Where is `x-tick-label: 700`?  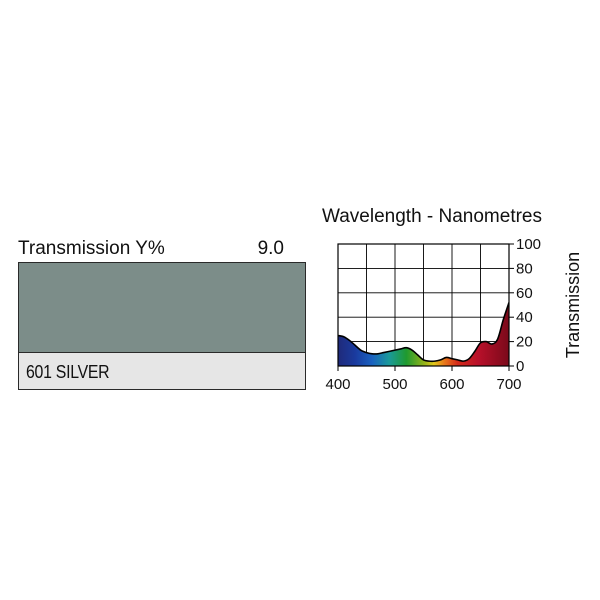
x-tick-label: 700 is located at coordinates (508, 384).